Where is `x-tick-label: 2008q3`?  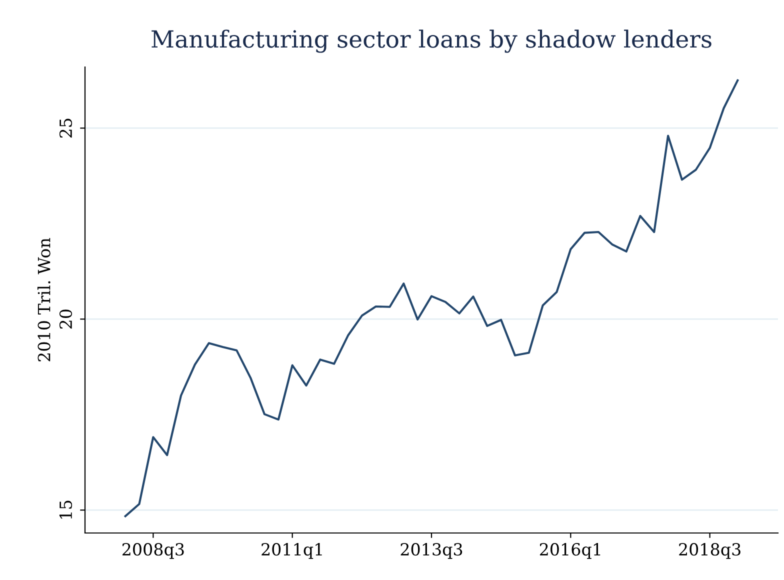
x-tick-label: 2008q3 is located at coordinates (153, 551).